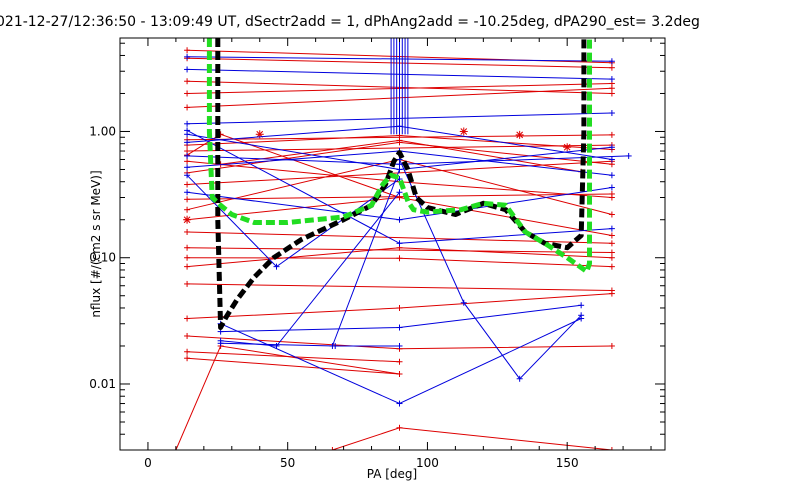 The width and height of the screenshot is (800, 500). Describe the element at coordinates (287, 463) in the screenshot. I see `x-tick-label: 50` at that location.